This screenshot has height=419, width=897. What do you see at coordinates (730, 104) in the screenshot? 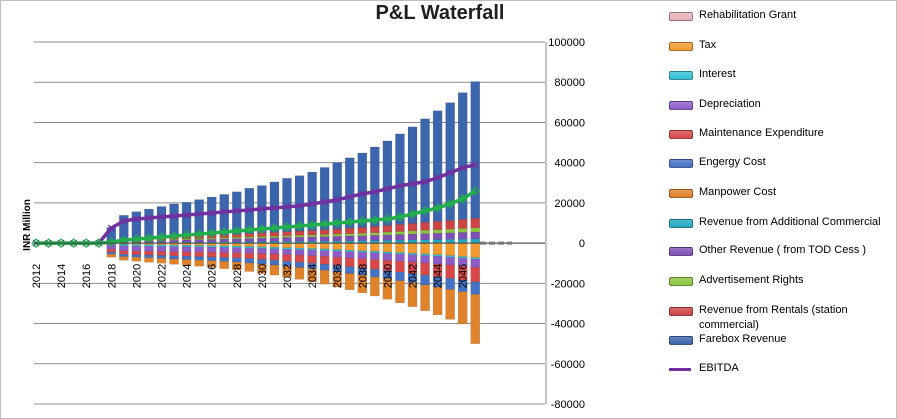
I see `legend-label: Depreciation` at bounding box center [730, 104].